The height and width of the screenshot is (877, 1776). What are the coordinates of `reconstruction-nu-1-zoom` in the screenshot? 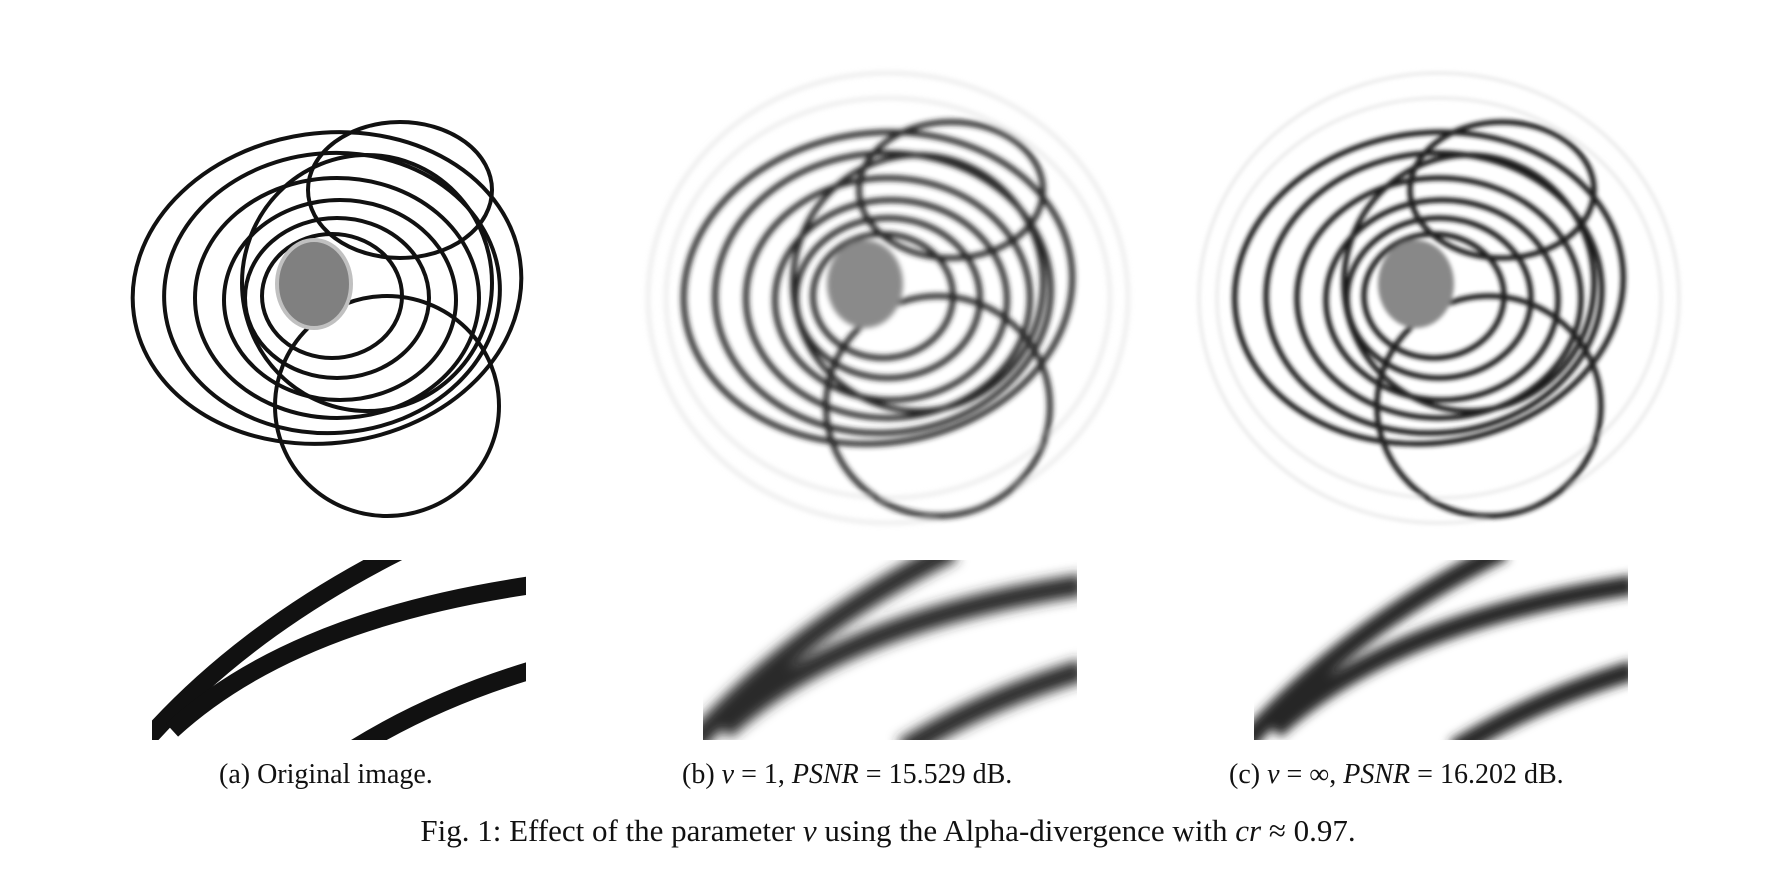 It's located at (890, 650).